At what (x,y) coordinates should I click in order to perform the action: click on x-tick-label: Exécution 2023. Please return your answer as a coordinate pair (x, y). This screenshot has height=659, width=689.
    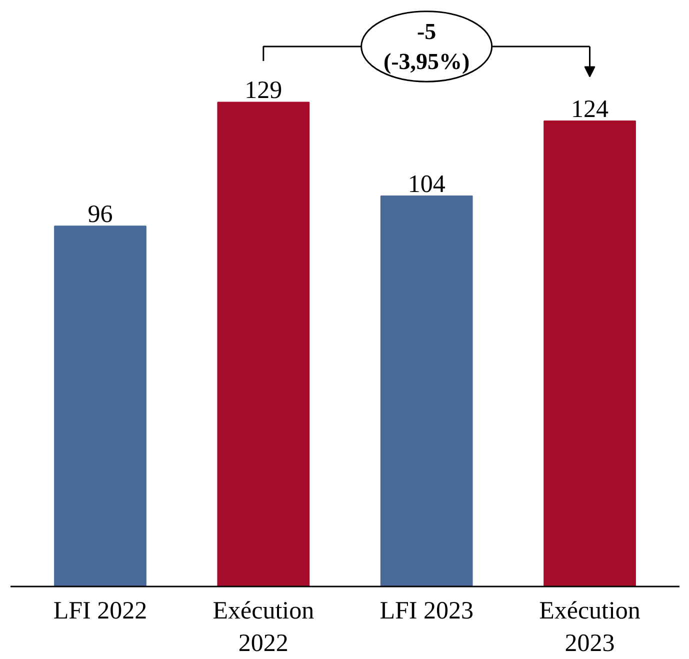
    Looking at the image, I should click on (590, 627).